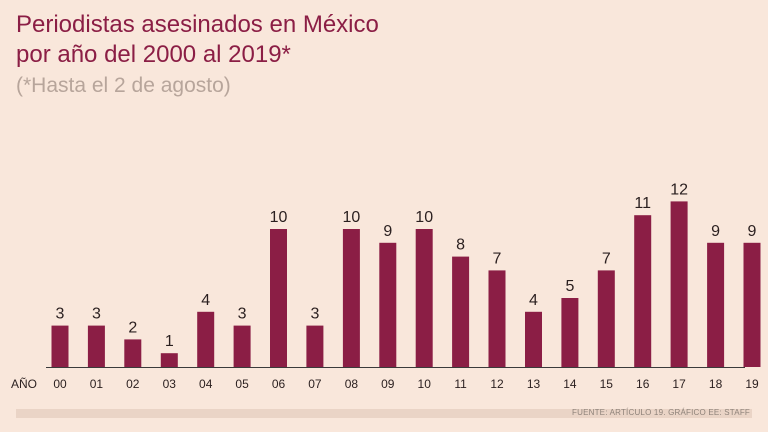 The image size is (768, 432). What do you see at coordinates (460, 245) in the screenshot?
I see `value-label-11: 8` at bounding box center [460, 245].